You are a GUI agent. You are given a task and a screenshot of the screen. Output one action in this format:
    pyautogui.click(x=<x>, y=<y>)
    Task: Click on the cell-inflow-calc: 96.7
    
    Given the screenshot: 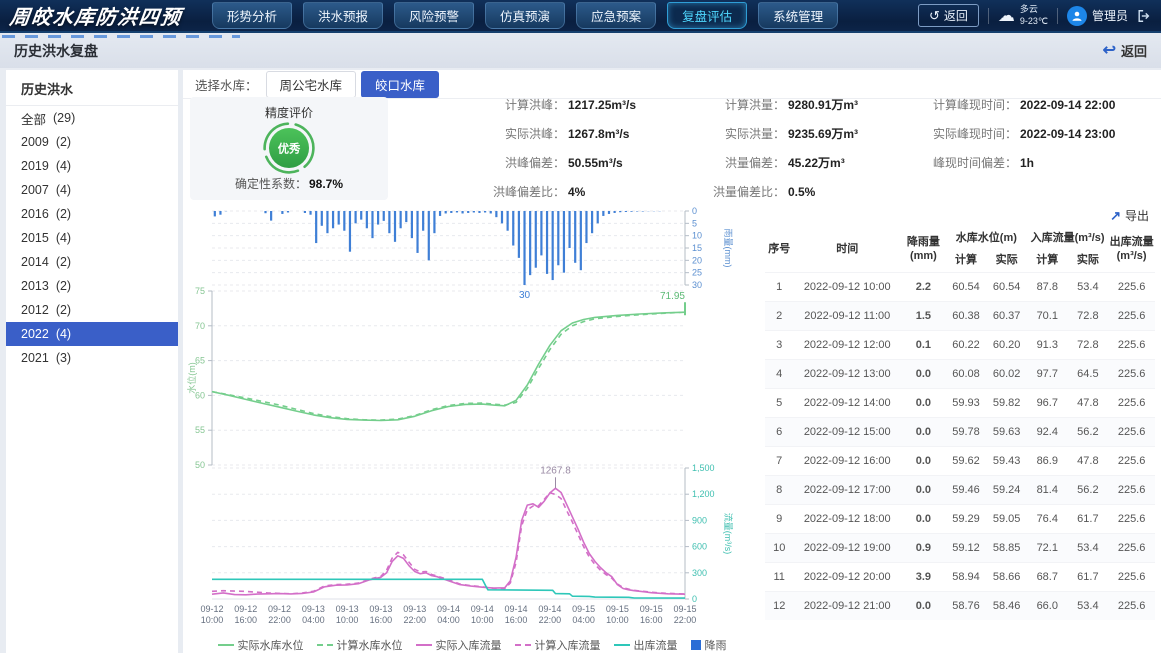 What is the action you would take?
    pyautogui.click(x=1047, y=402)
    